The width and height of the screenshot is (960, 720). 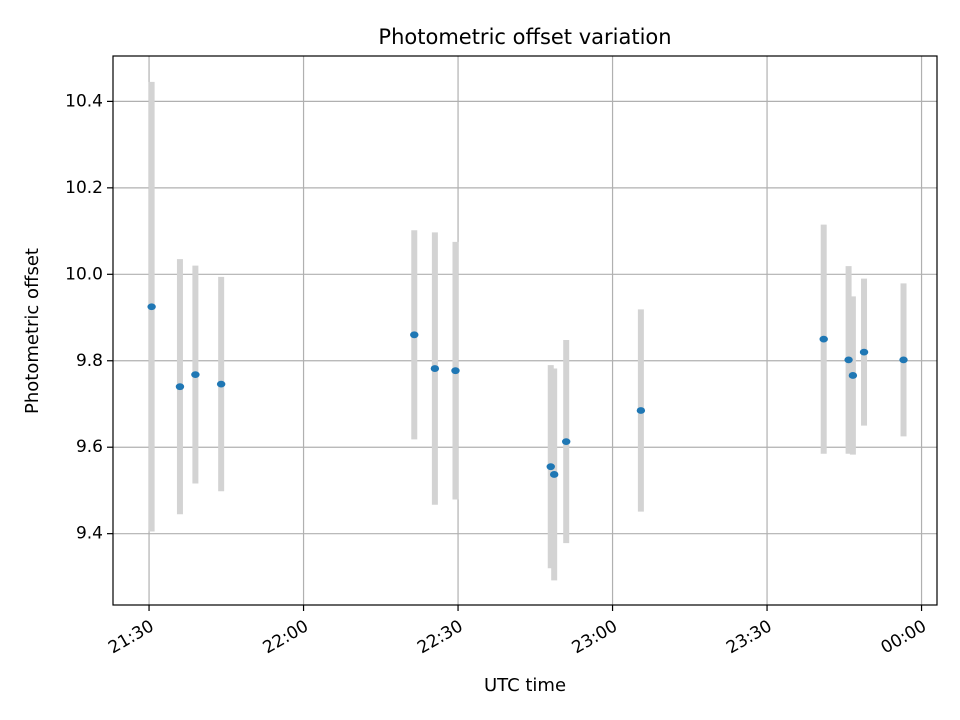 What do you see at coordinates (84, 274) in the screenshot?
I see `y-tick-label: 10.0` at bounding box center [84, 274].